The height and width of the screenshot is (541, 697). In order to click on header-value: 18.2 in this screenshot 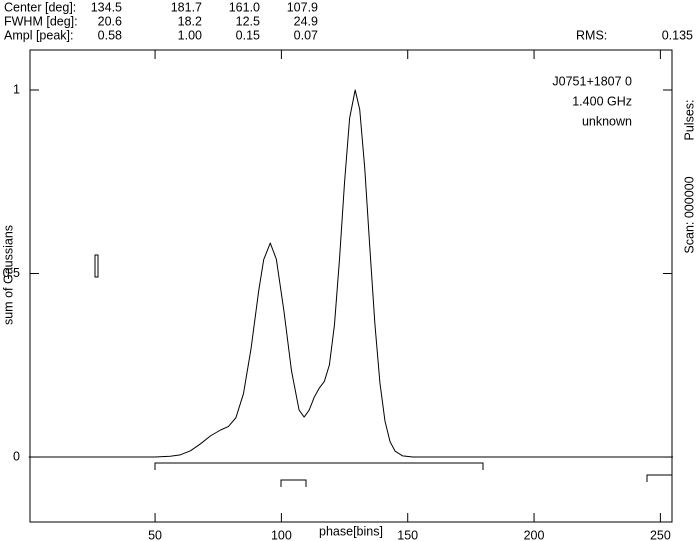, I will do `click(190, 21)`.